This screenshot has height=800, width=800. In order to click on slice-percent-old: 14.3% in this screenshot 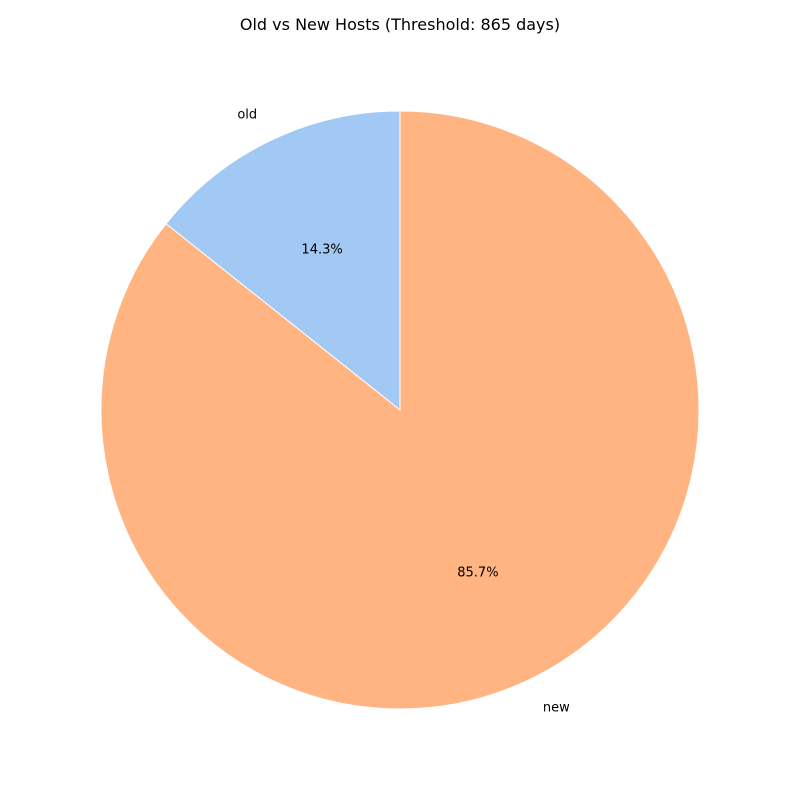, I will do `click(321, 249)`.